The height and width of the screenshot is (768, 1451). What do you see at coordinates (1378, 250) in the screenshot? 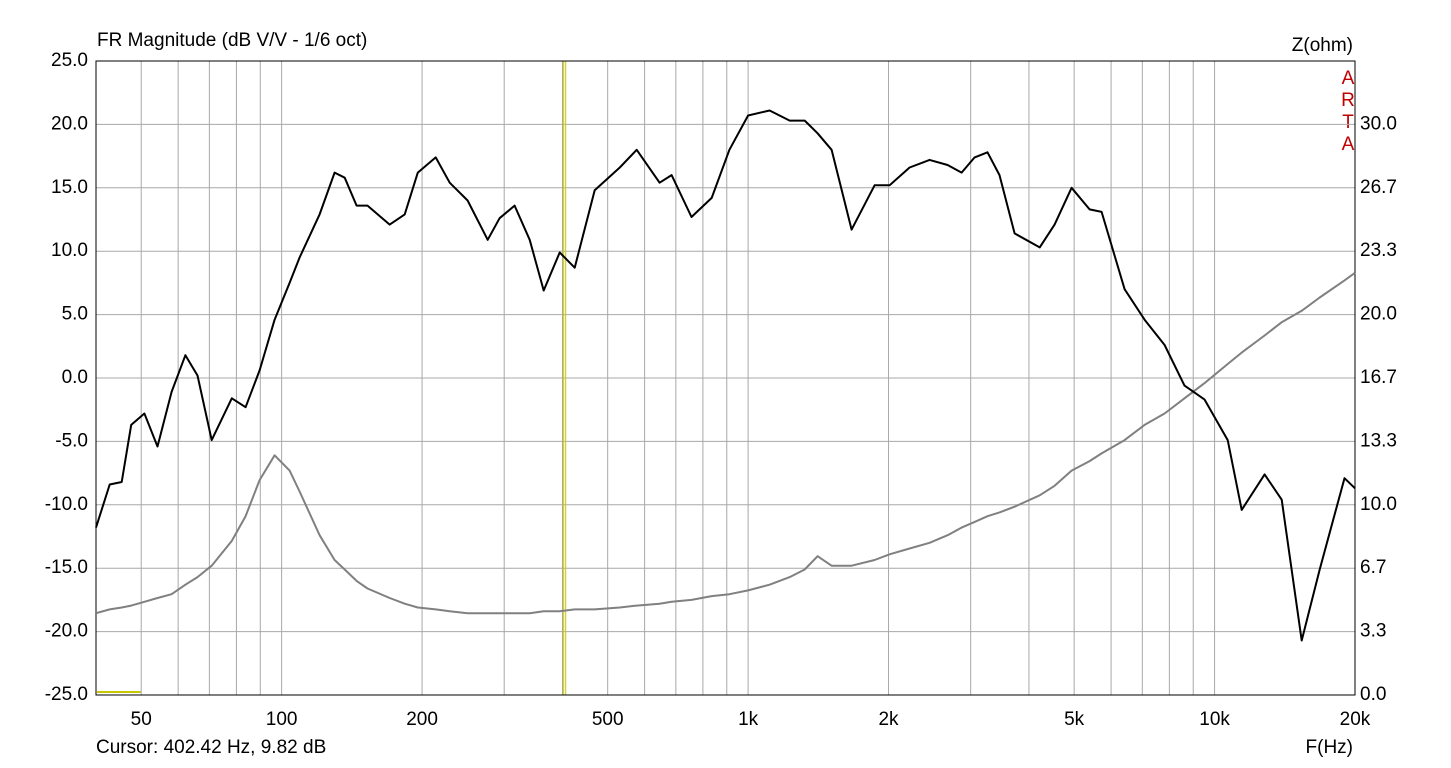
I see `y2-tick-label: 23.3` at bounding box center [1378, 250].